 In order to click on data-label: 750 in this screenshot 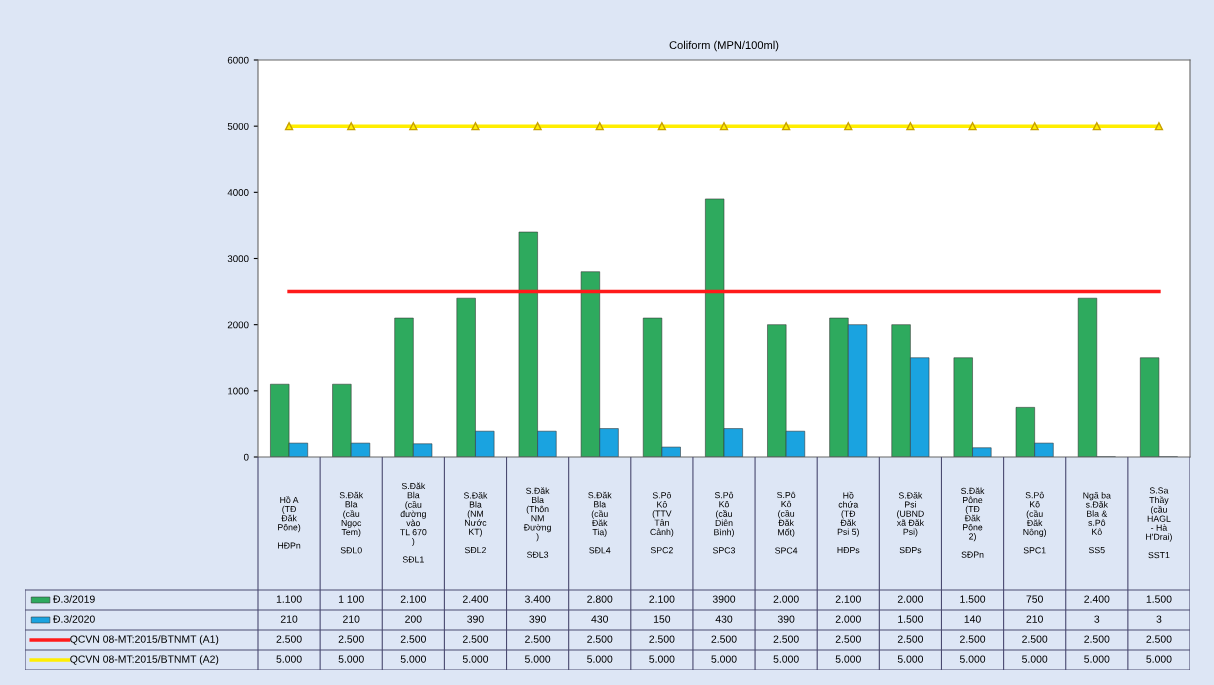, I will do `click(1034, 599)`.